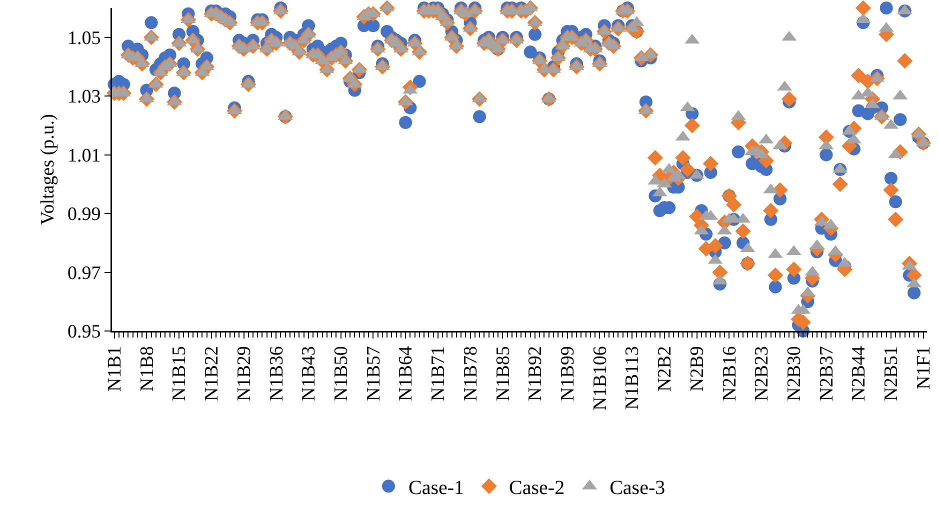 Image resolution: width=939 pixels, height=514 pixels. I want to click on x-tick-label: N2B30, so click(795, 374).